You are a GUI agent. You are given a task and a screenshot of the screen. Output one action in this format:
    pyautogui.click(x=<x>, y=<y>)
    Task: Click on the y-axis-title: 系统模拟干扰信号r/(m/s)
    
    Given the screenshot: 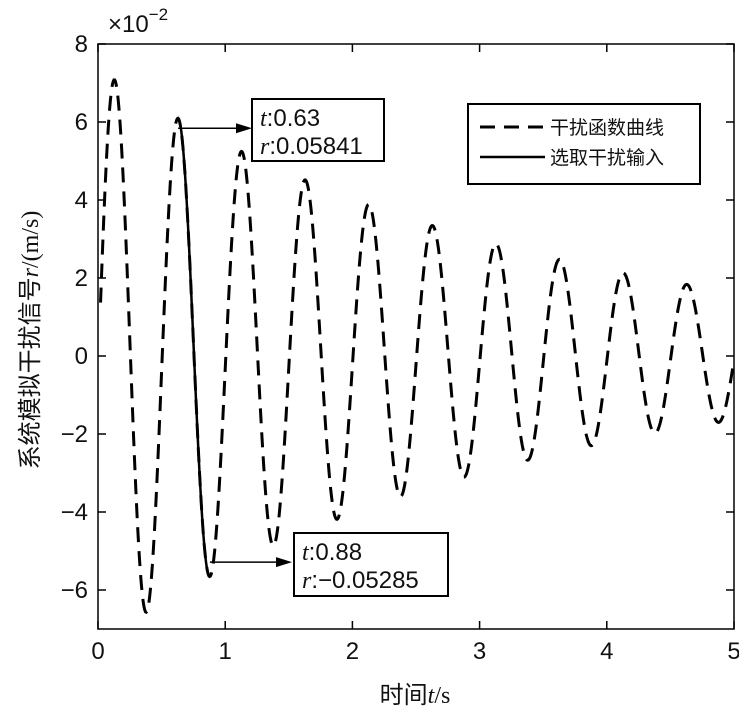 What is the action you would take?
    pyautogui.click(x=30, y=340)
    